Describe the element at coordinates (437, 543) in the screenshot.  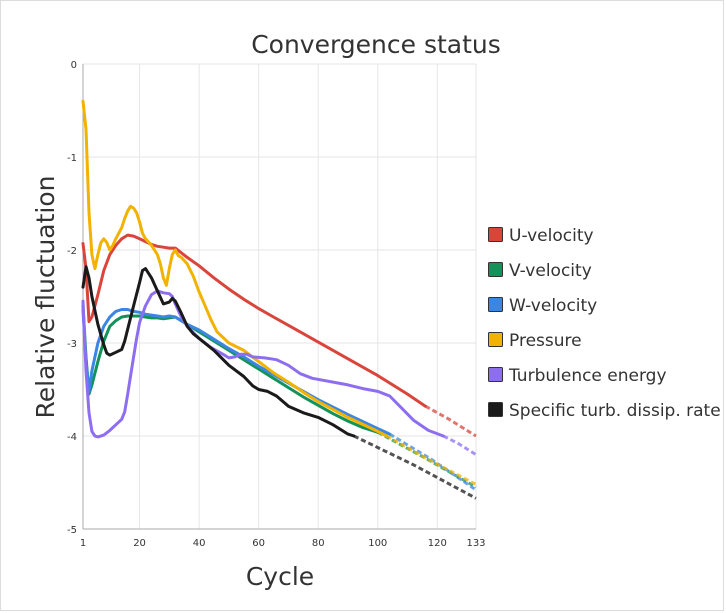
I see `x-tick-label: 120` at that location.